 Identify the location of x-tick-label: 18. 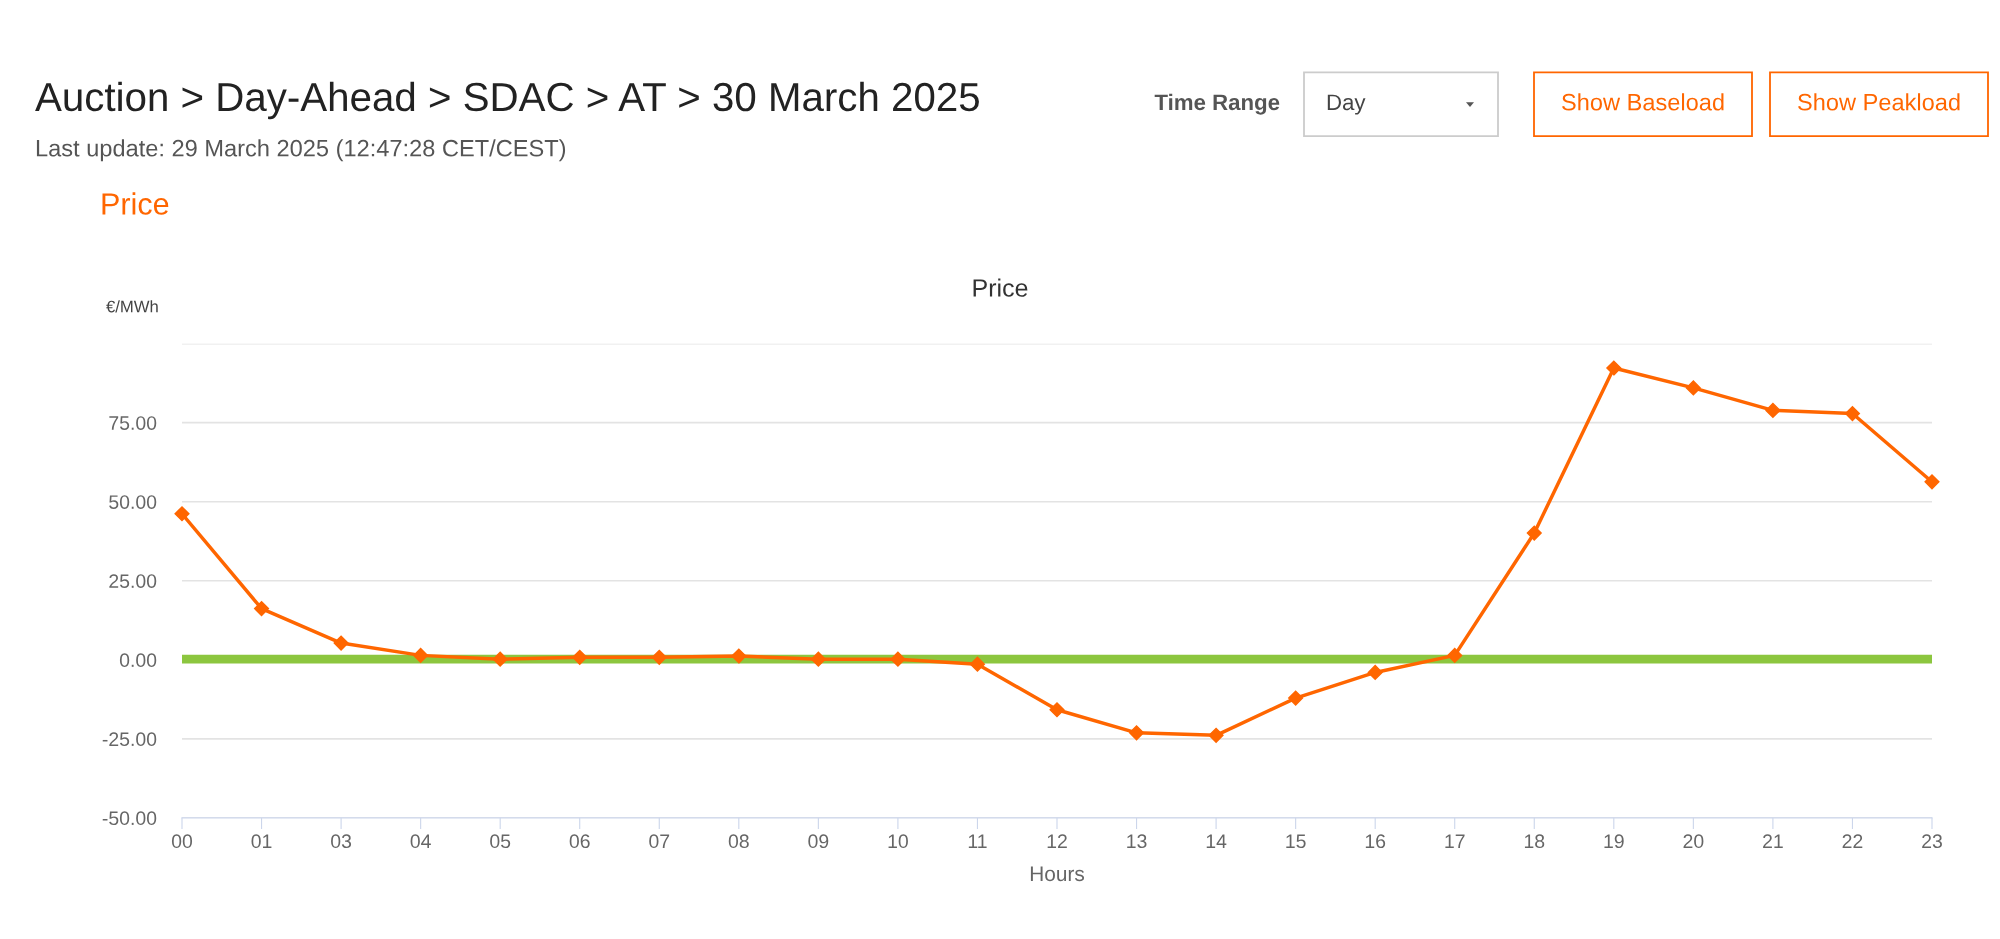
(1534, 841).